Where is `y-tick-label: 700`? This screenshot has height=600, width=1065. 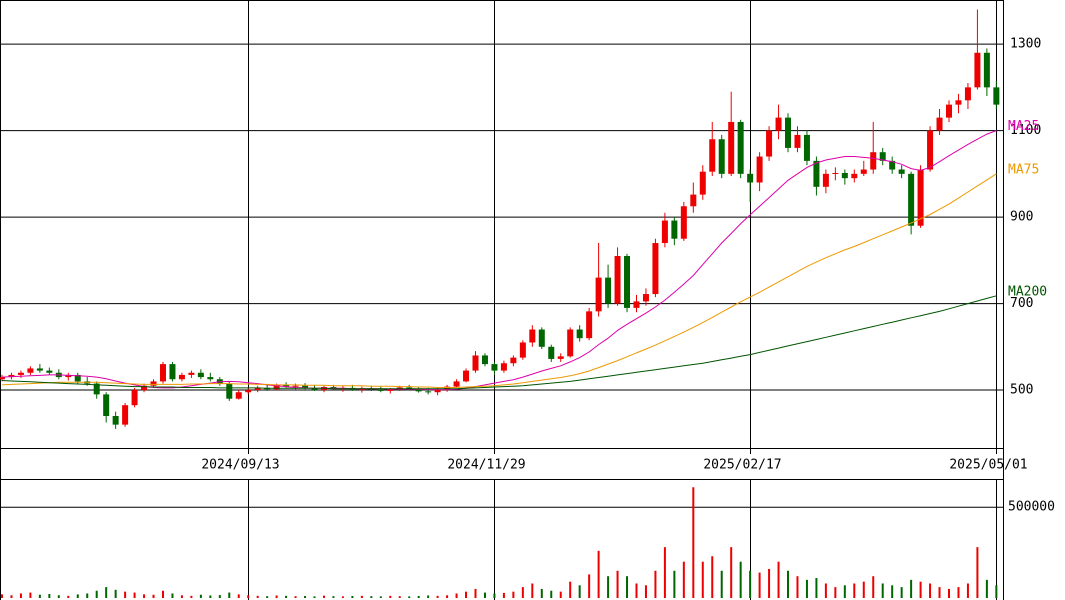 y-tick-label: 700 is located at coordinates (1021, 303).